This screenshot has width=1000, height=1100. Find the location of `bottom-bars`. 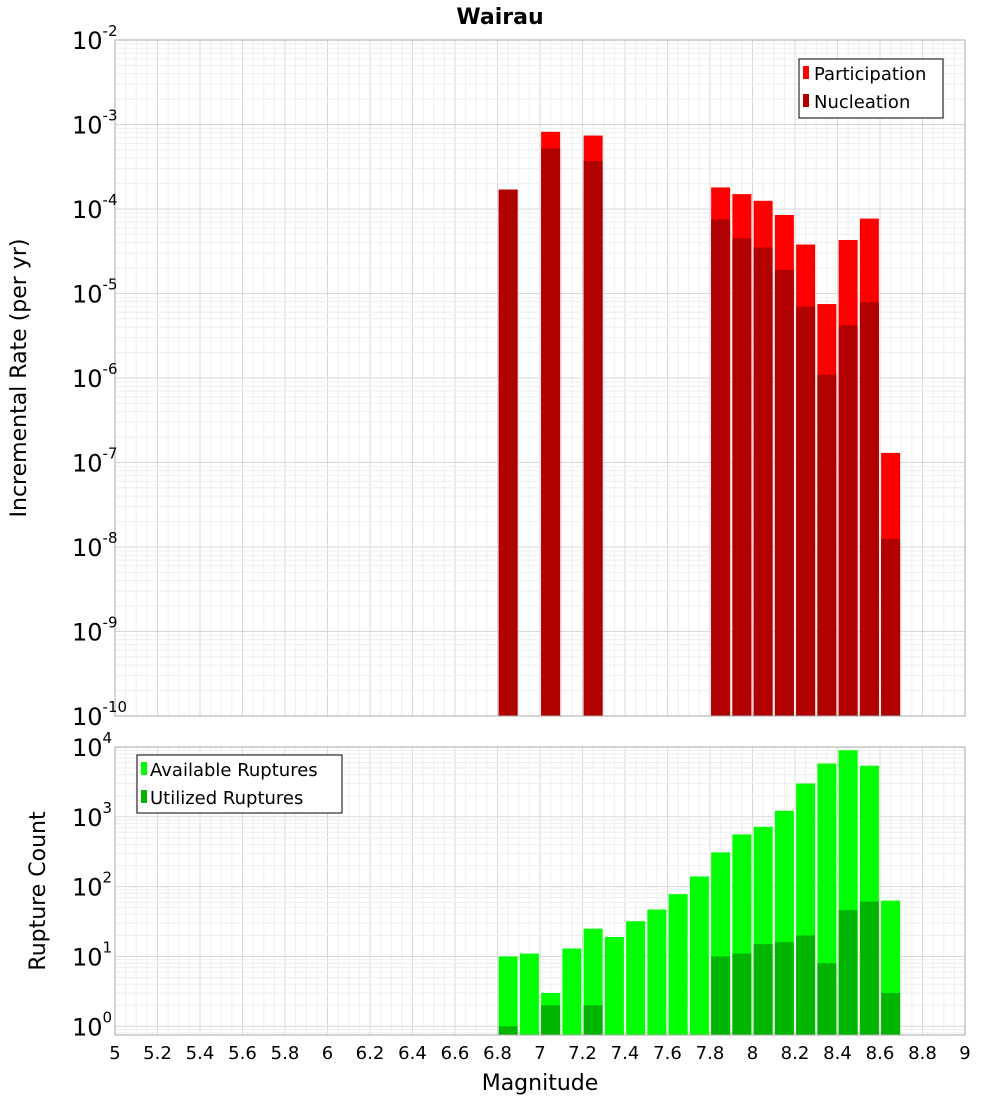

bottom-bars is located at coordinates (699, 892).